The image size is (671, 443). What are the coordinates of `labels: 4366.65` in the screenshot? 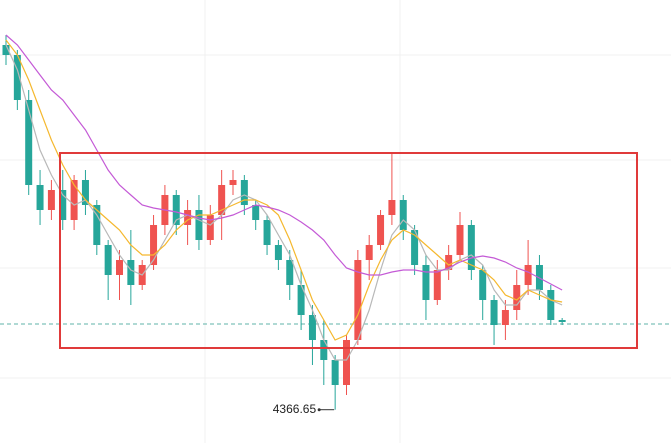 It's located at (304, 409).